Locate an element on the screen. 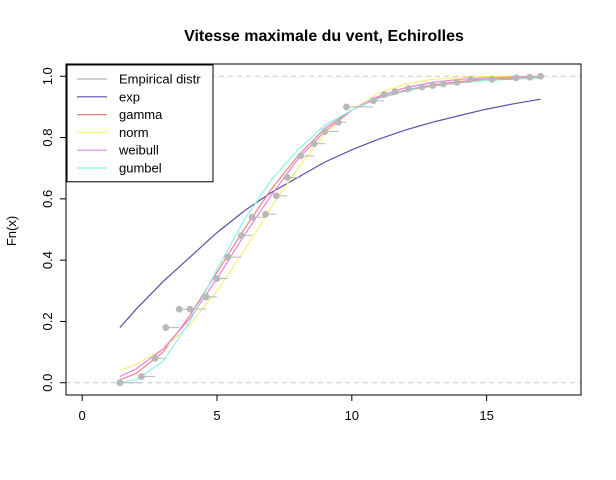  legend: Empirical distr exp gamma norm weibull gumbel is located at coordinates (140, 123).